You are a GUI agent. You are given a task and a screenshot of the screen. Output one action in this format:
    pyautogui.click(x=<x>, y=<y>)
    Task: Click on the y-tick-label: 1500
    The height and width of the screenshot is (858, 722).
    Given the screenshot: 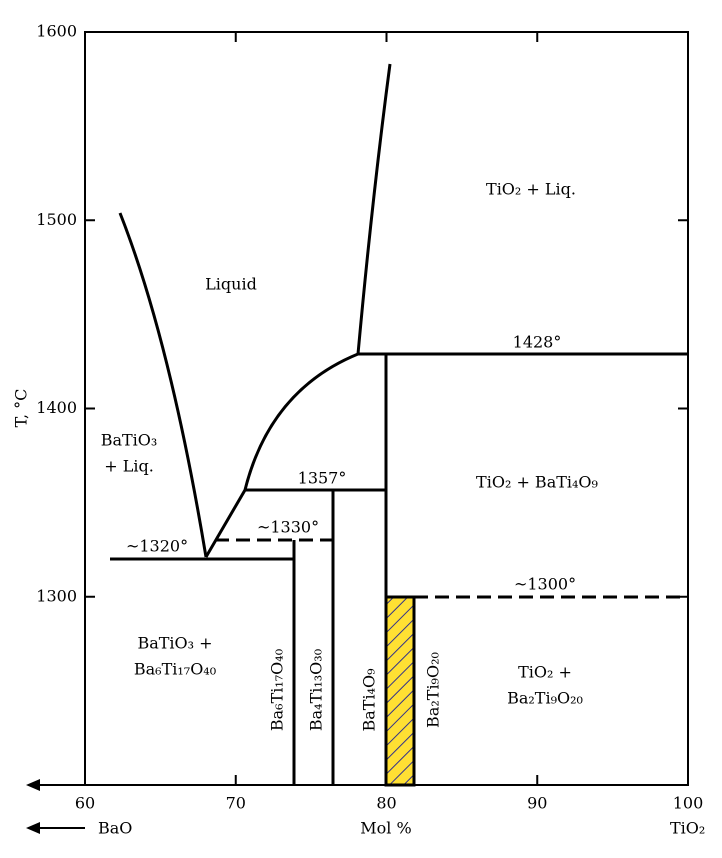 What is the action you would take?
    pyautogui.click(x=56, y=219)
    